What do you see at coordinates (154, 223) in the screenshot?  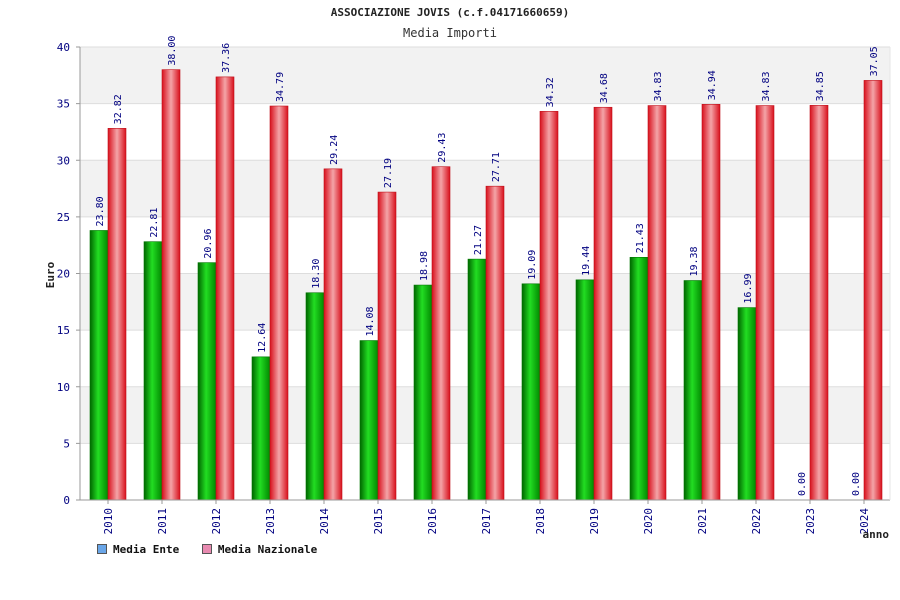 I see `data-label: 22.81` at bounding box center [154, 223].